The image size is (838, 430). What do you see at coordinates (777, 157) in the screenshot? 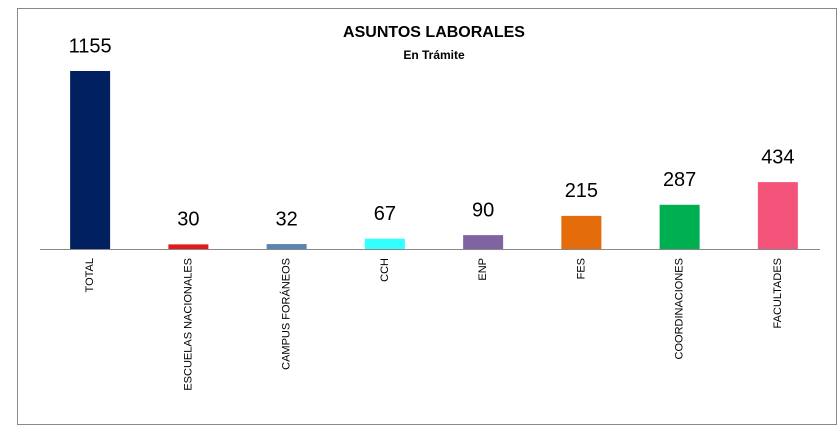
I see `data-label: 434` at bounding box center [777, 157].